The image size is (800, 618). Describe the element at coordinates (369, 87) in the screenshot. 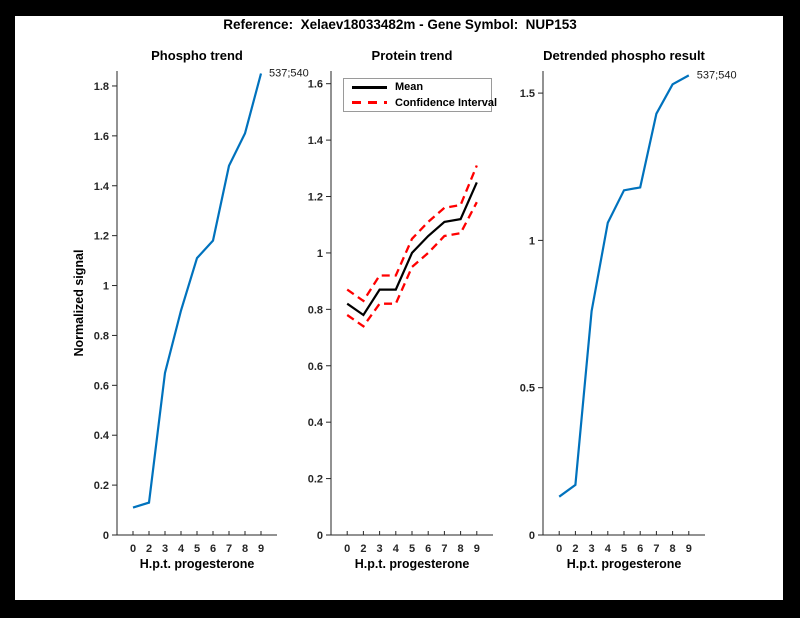

I see `mean-line-sample-icon` at that location.